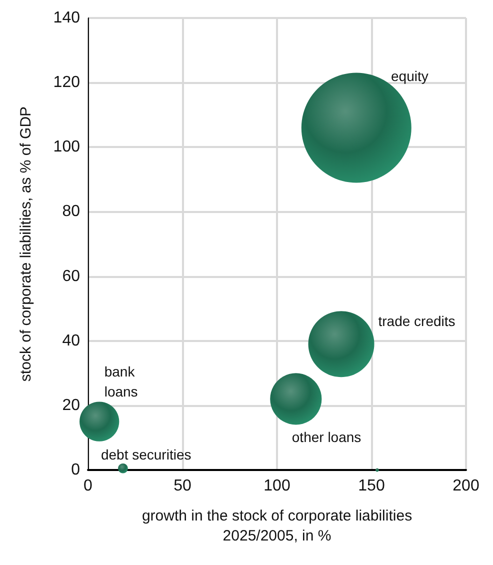 The width and height of the screenshot is (493, 565). I want to click on y-tick-label: 100, so click(66, 147).